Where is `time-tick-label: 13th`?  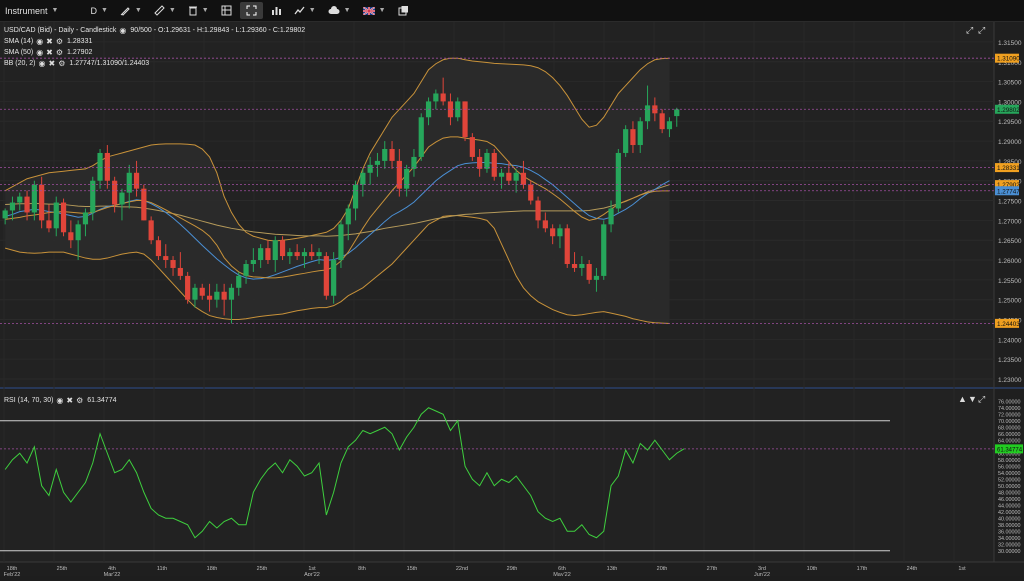
time-tick-label: 13th is located at coordinates (612, 569).